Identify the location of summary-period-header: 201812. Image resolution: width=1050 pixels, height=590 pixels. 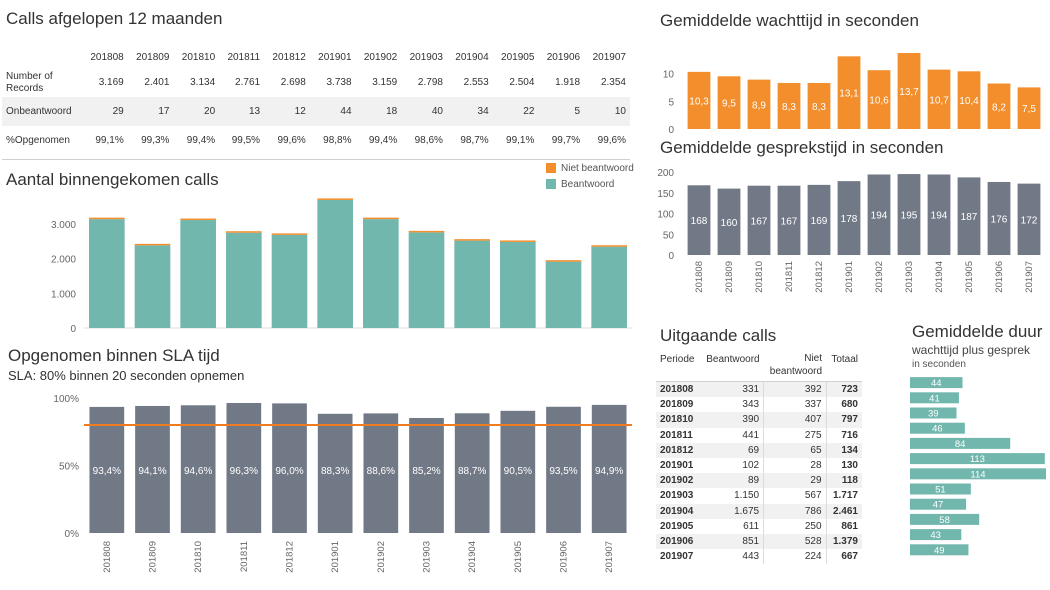
(289, 57).